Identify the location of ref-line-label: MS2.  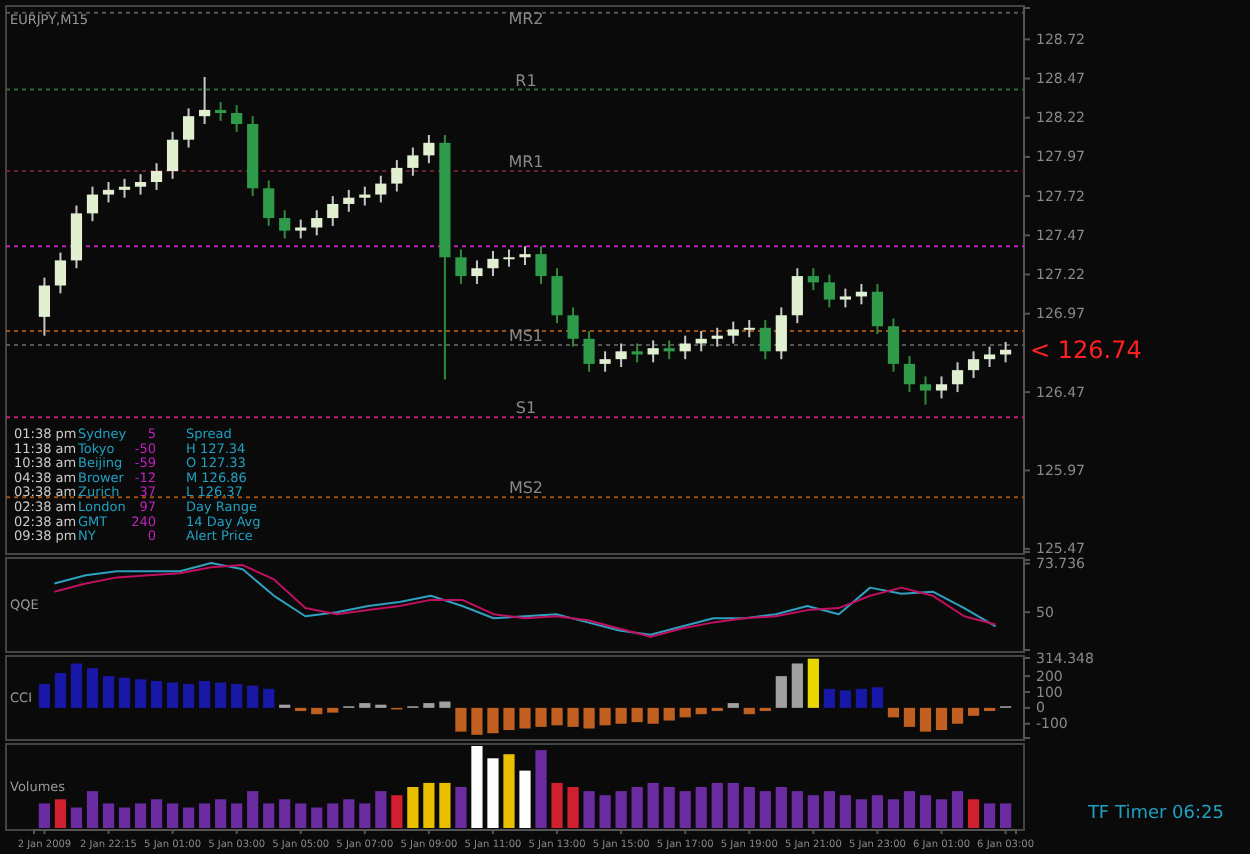
(526, 488).